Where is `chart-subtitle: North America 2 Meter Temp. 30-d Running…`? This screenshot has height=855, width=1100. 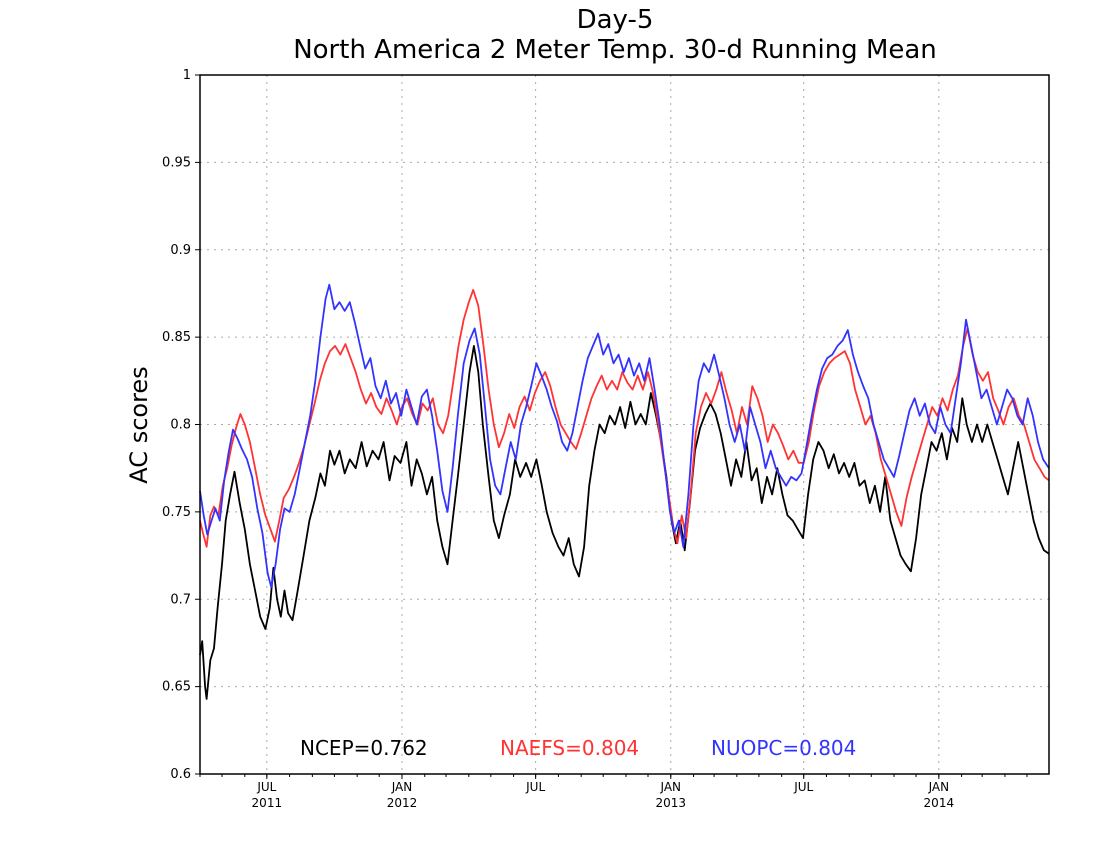 chart-subtitle: North America 2 Meter Temp. 30-d Running… is located at coordinates (615, 50).